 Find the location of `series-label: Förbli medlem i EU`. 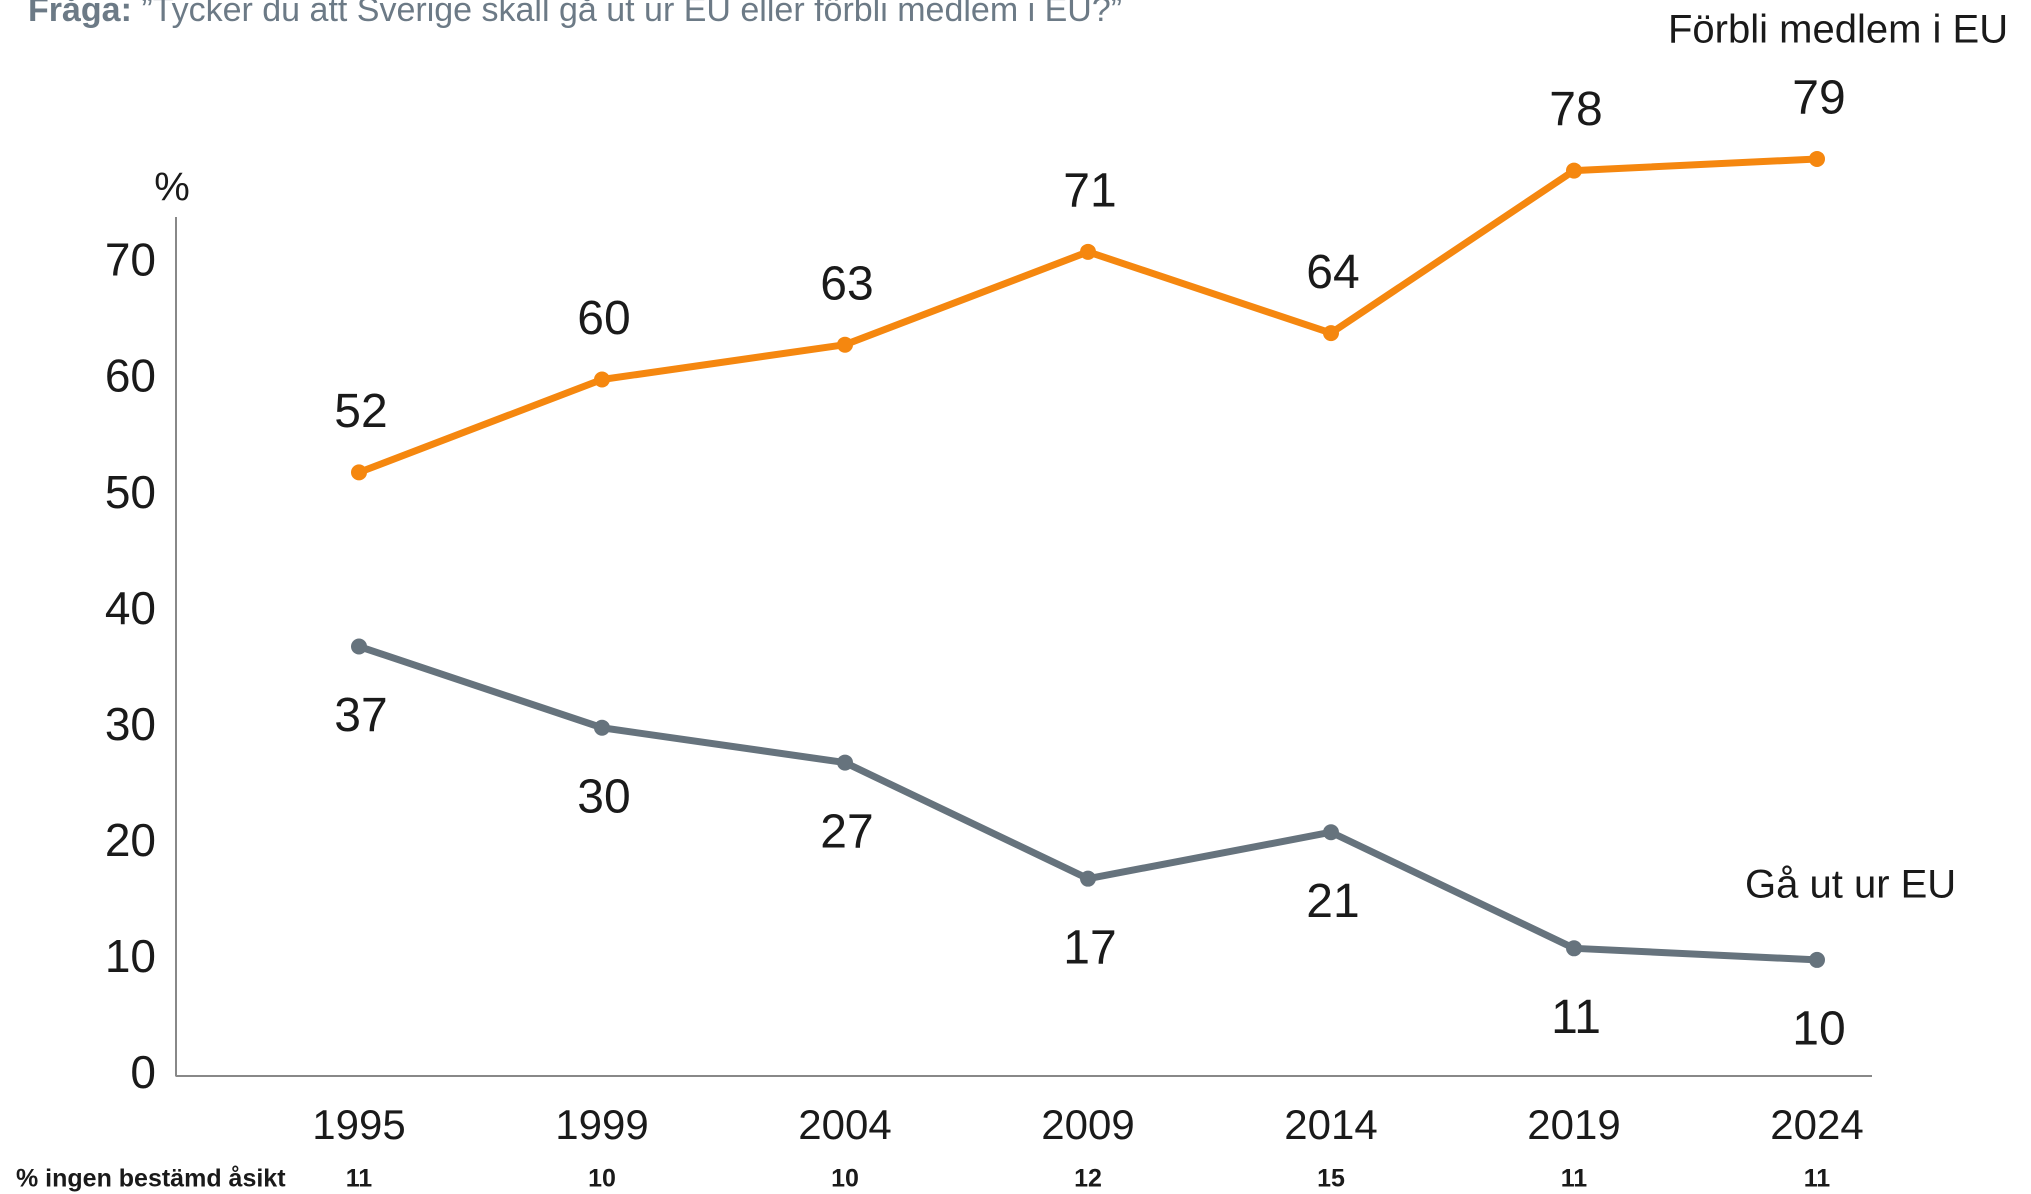

series-label: Förbli medlem i EU is located at coordinates (1838, 30).